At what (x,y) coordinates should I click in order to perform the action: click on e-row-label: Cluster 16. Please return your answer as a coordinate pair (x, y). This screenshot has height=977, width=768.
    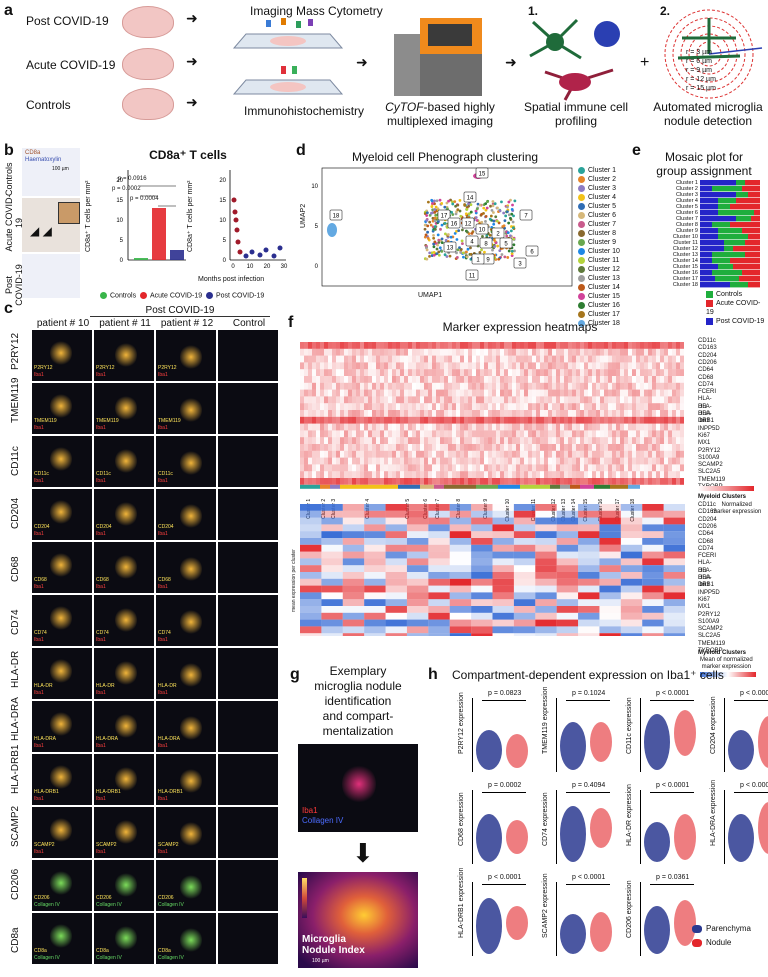
    Looking at the image, I should click on (685, 273).